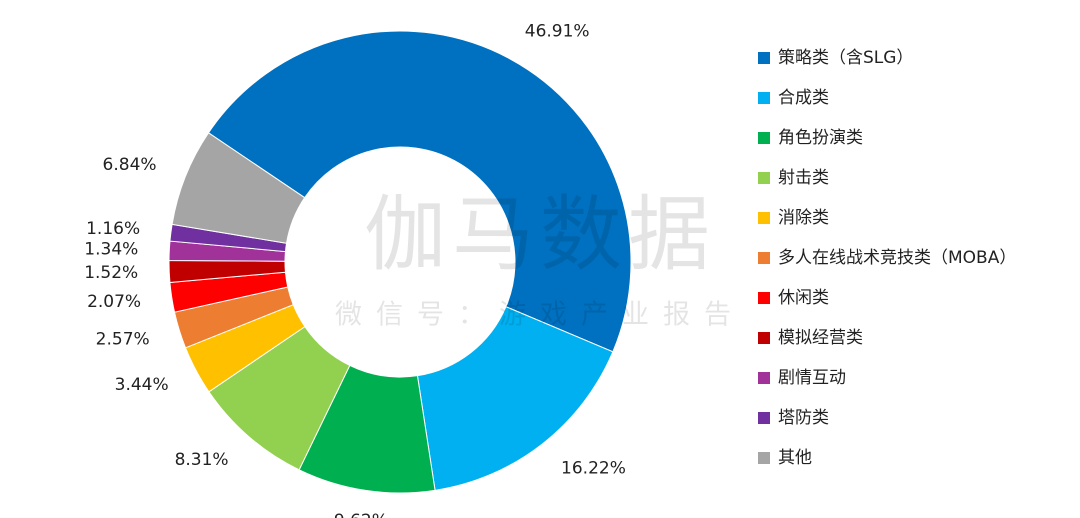  I want to click on value-label: 2.07%, so click(114, 302).